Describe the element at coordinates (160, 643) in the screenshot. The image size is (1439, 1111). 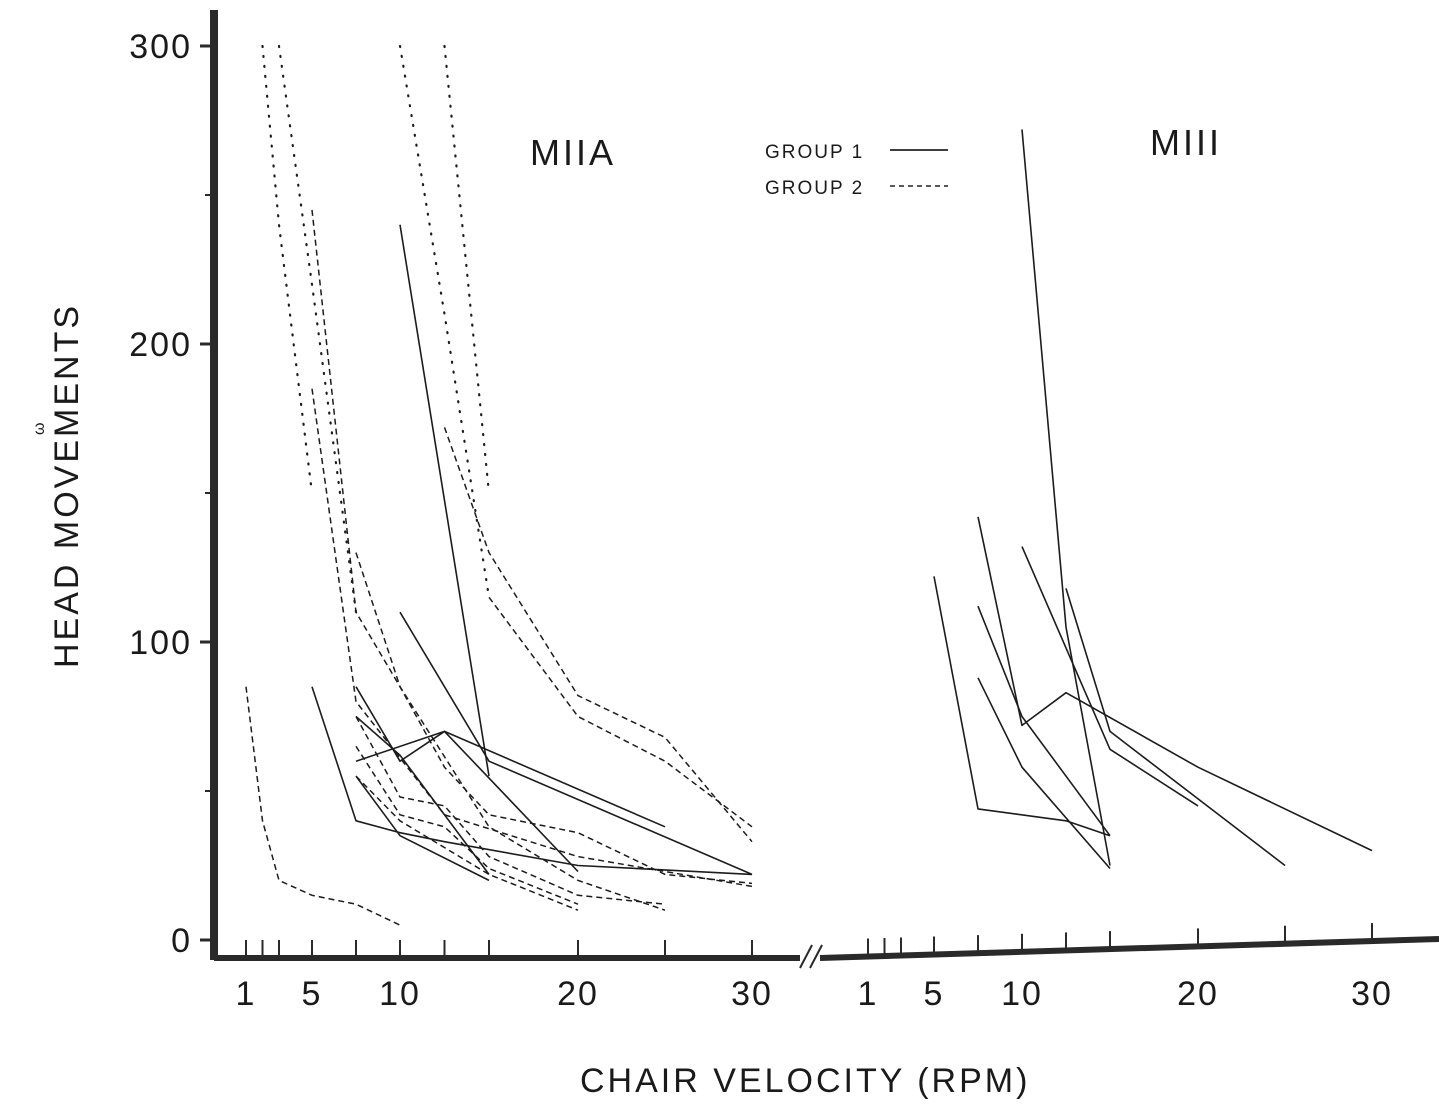
I see `y-tick-label: 100` at that location.